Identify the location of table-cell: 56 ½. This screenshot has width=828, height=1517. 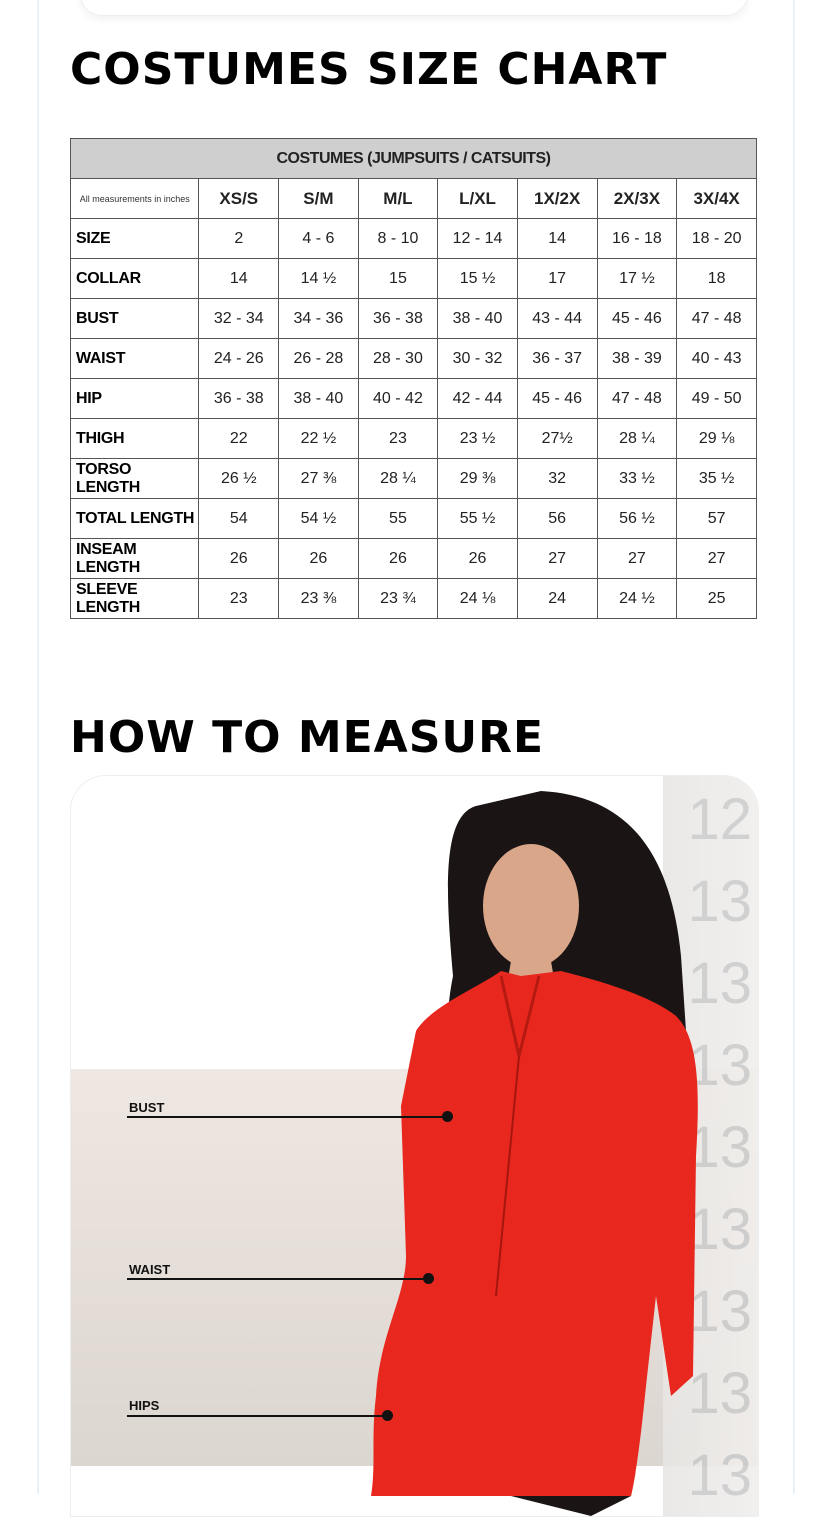
(637, 518).